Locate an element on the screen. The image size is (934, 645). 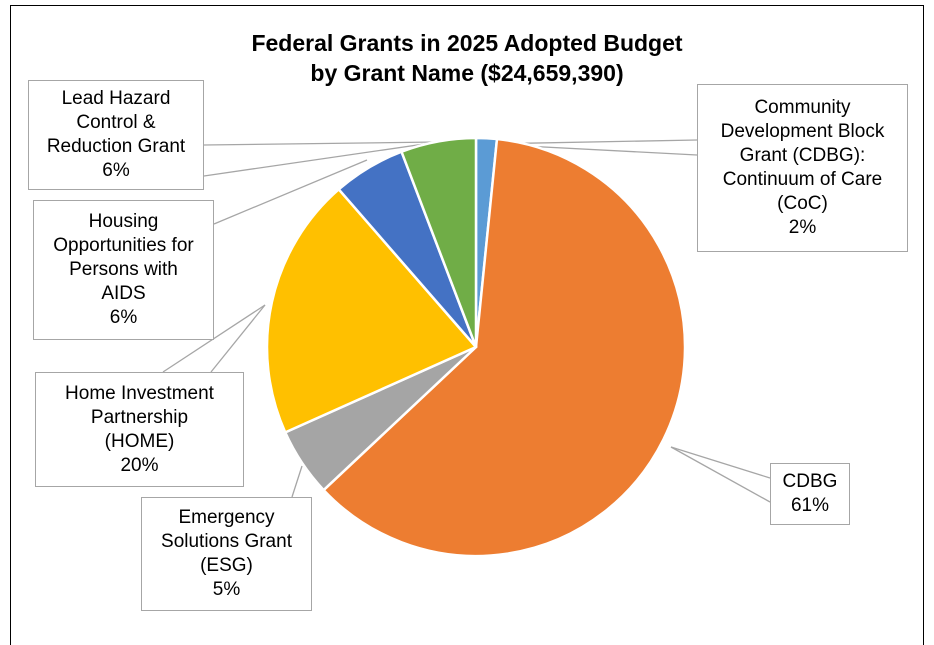
label-esg-pct: 5% is located at coordinates (226, 589).